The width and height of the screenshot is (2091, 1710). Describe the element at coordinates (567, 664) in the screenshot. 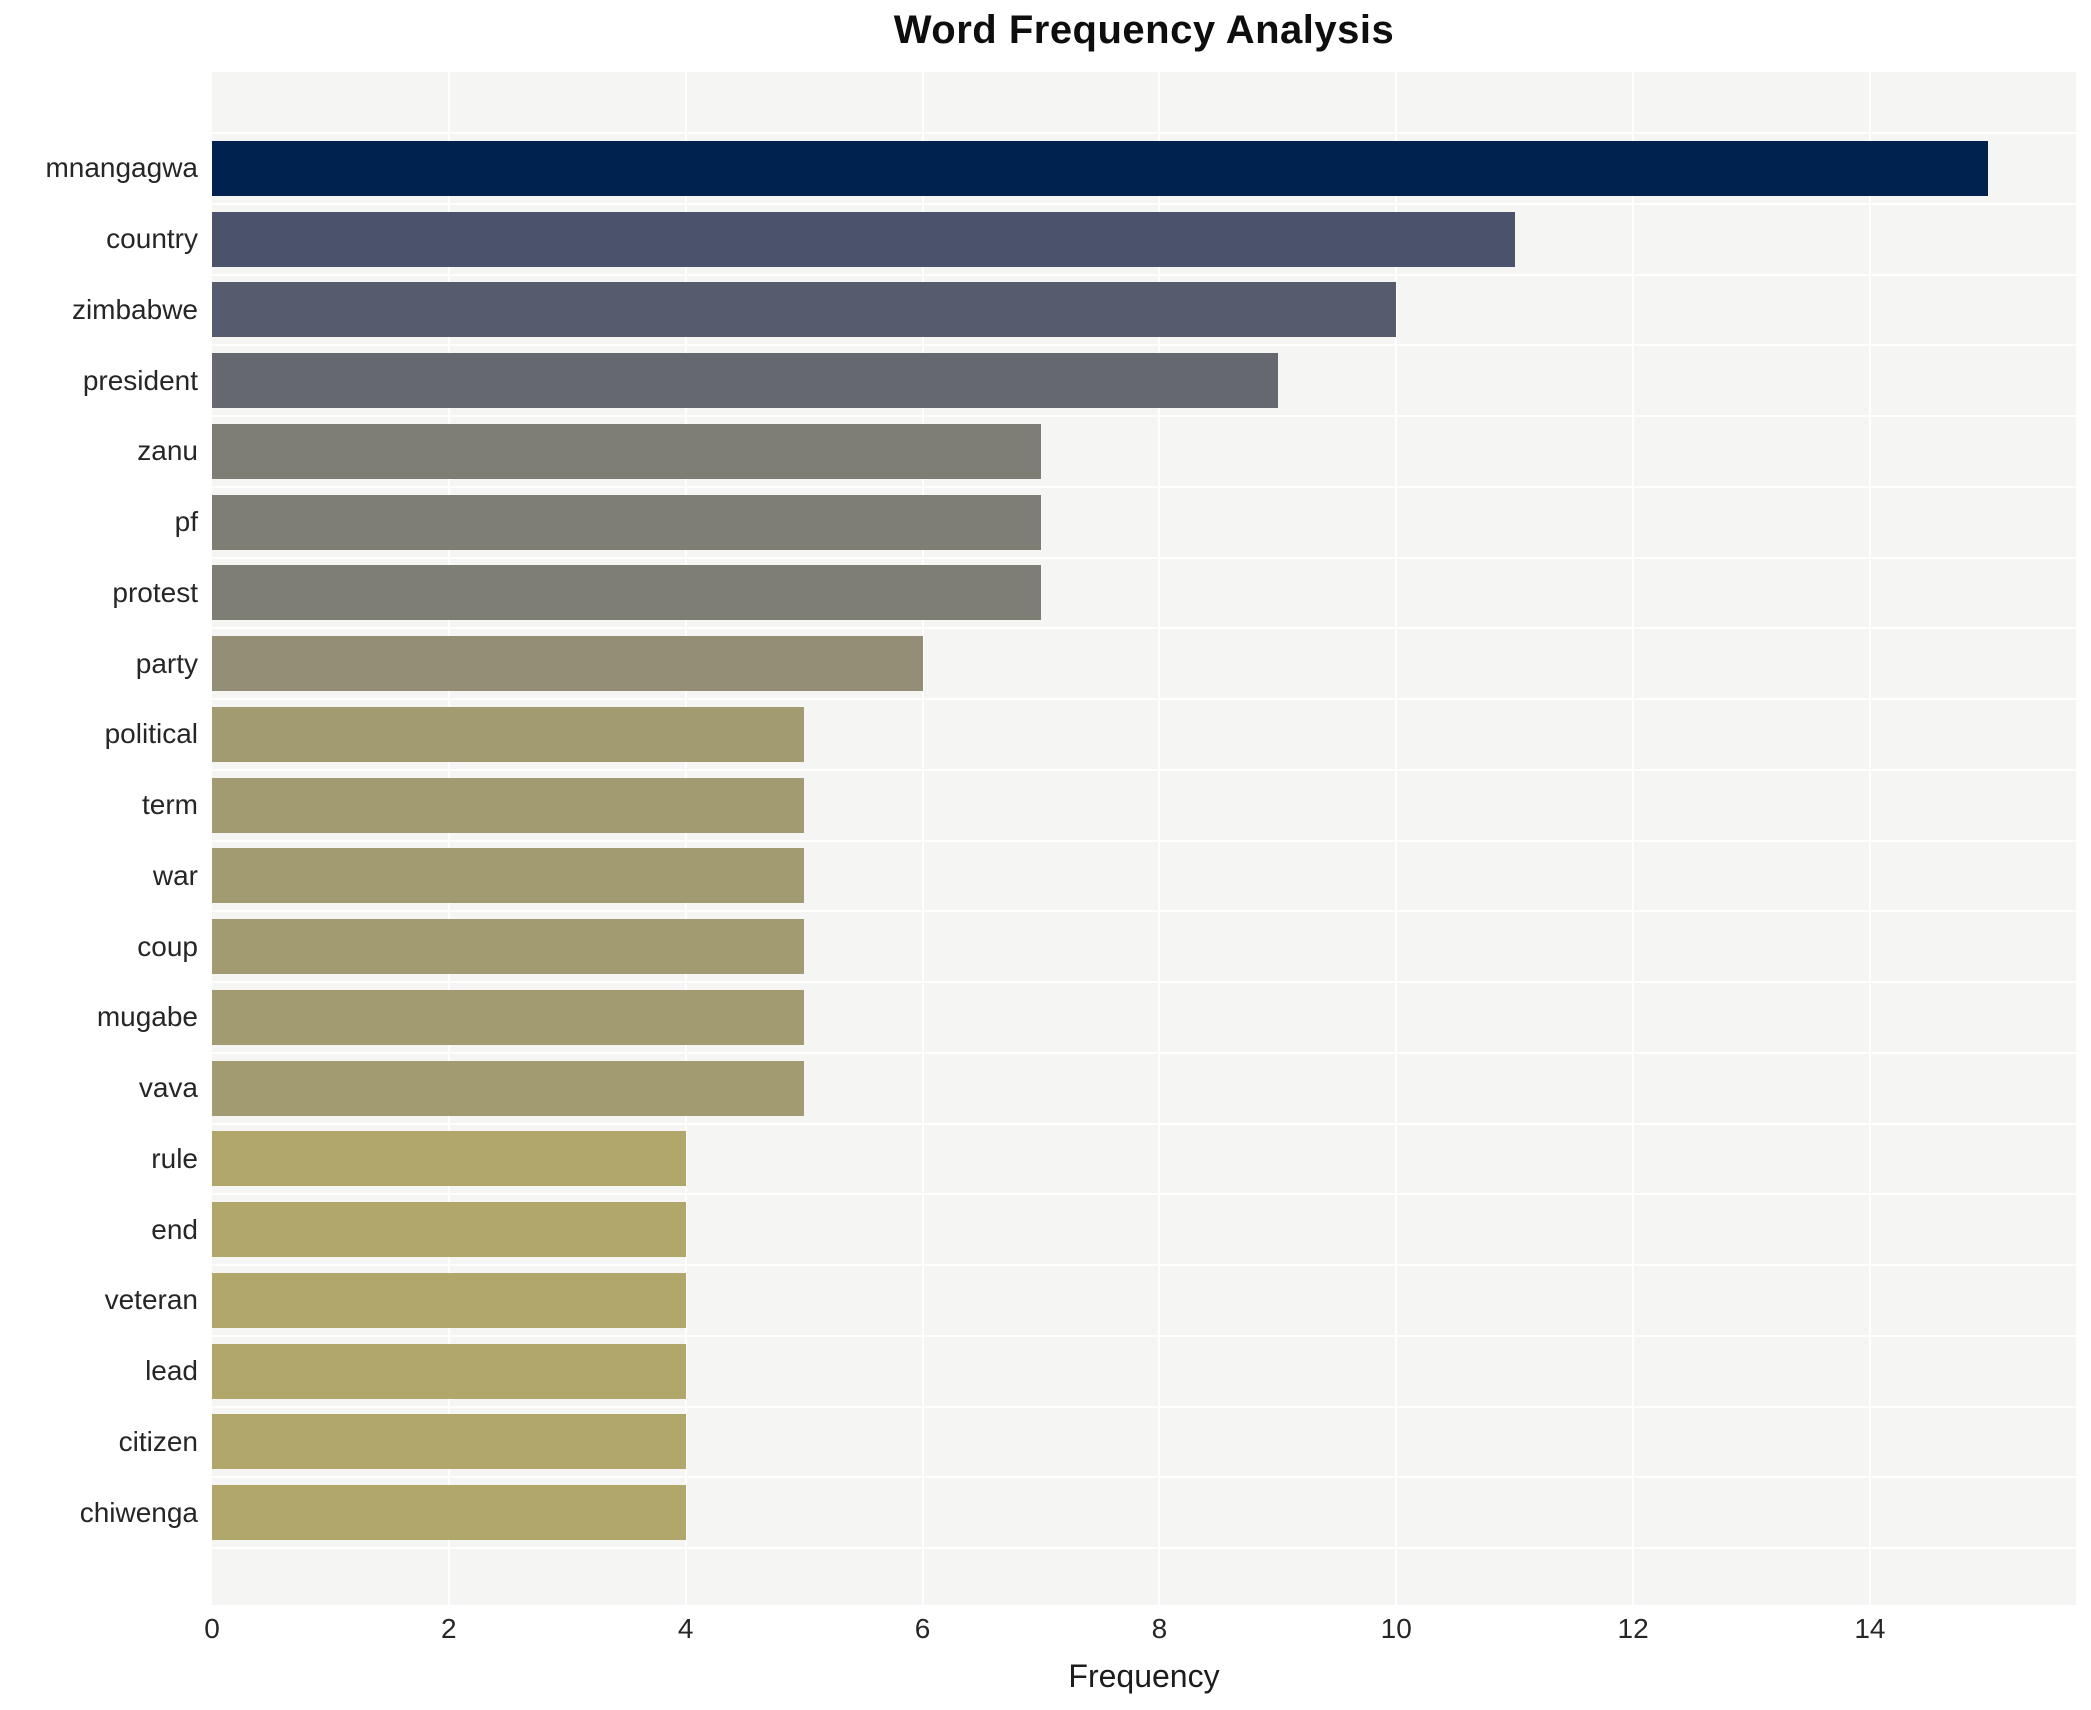

I see `bar-party` at that location.